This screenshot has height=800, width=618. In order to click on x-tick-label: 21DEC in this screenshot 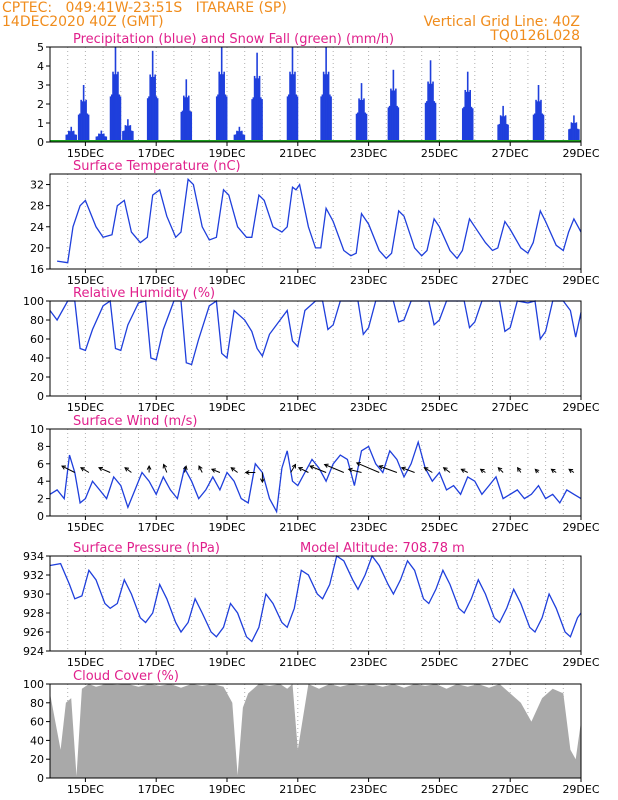, I will do `click(297, 527)`.